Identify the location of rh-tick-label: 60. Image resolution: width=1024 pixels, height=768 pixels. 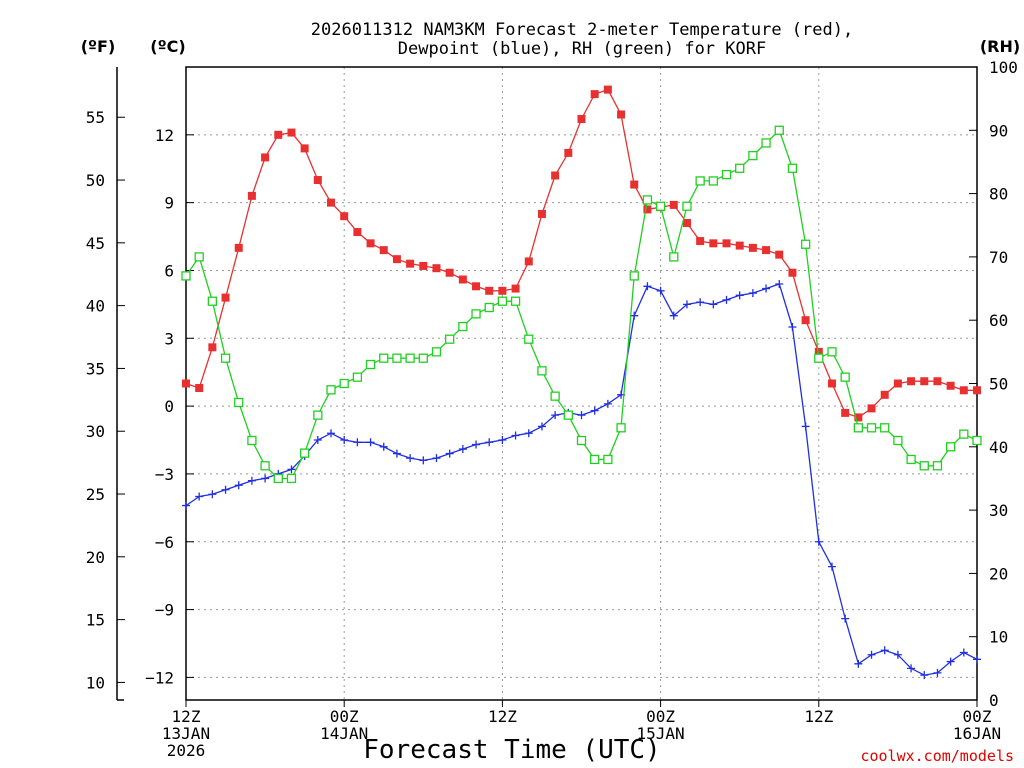
(998, 320).